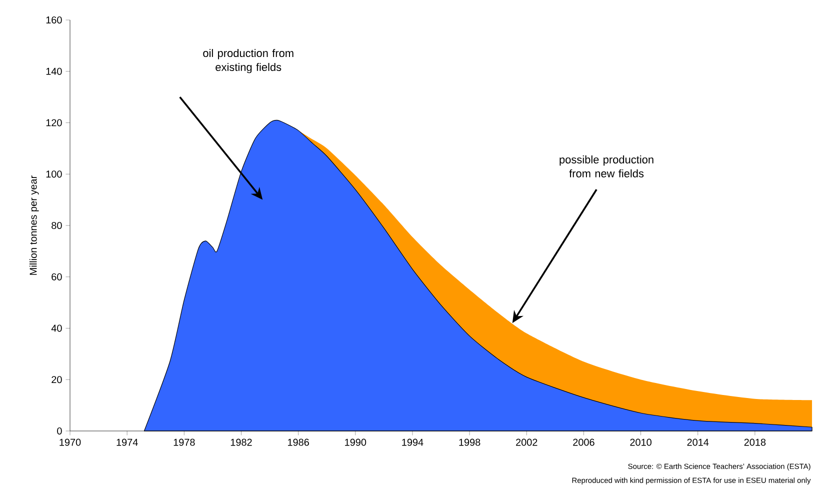 This screenshot has height=488, width=813. Describe the element at coordinates (184, 442) in the screenshot. I see `x-tick-label: 1978` at that location.